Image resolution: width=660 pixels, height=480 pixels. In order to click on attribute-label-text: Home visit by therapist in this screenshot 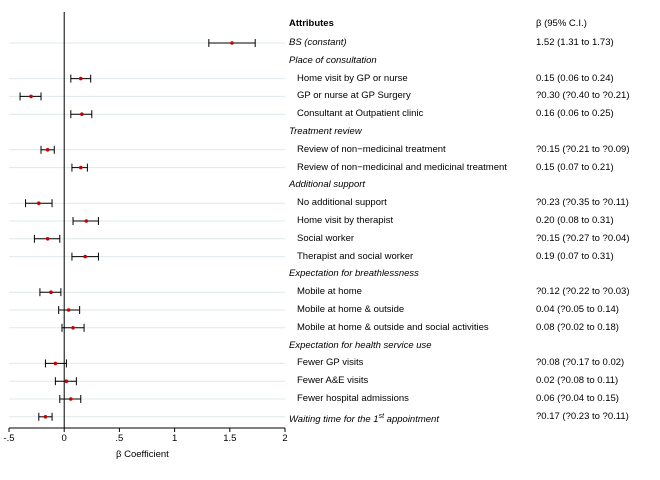, I will do `click(345, 220)`.